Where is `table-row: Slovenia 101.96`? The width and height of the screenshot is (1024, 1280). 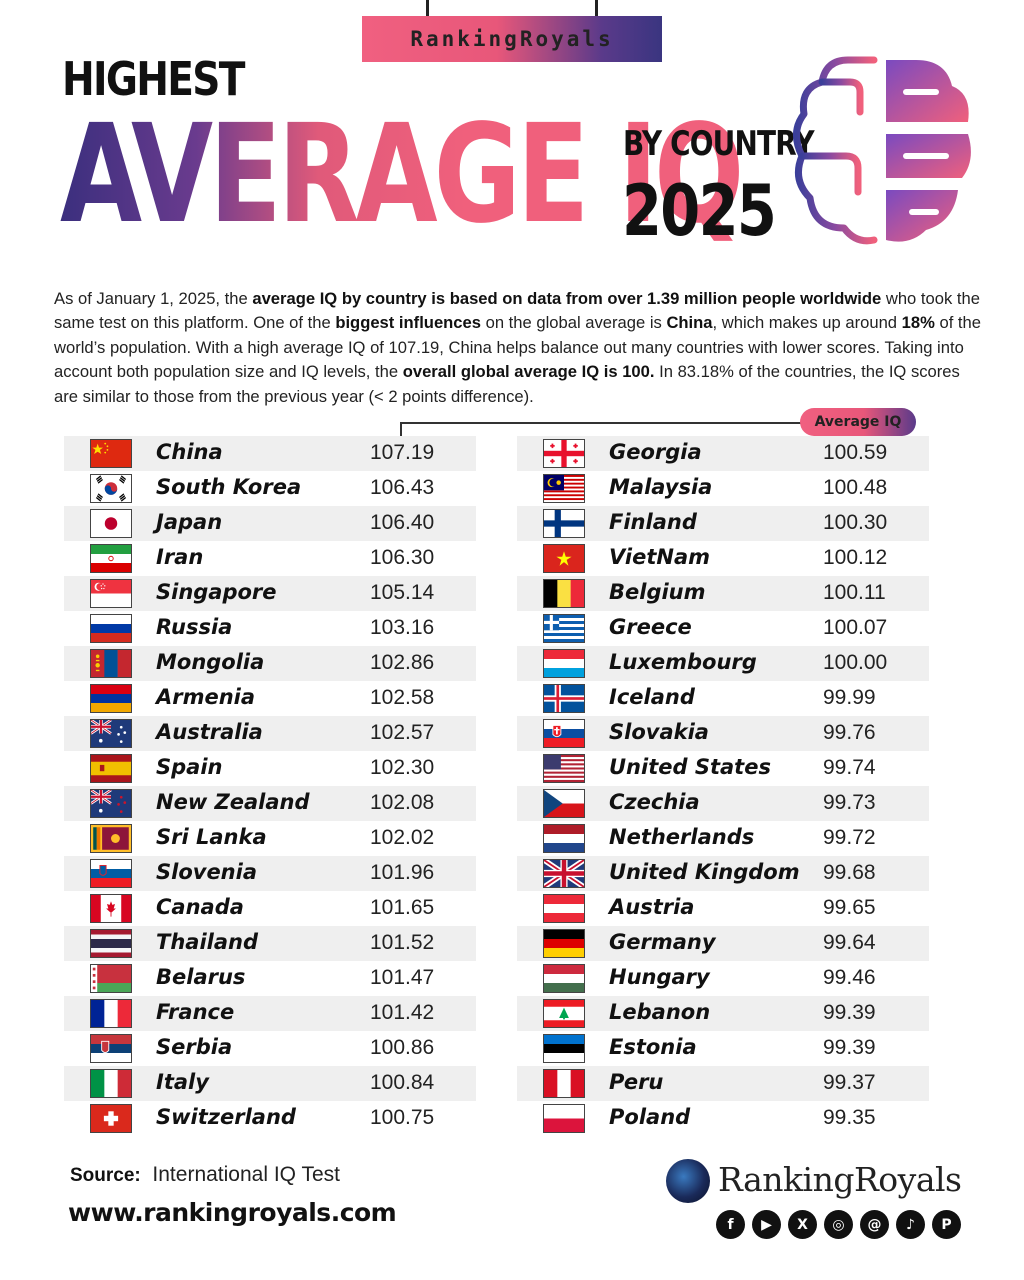
table-row: Slovenia 101.96 is located at coordinates (270, 873).